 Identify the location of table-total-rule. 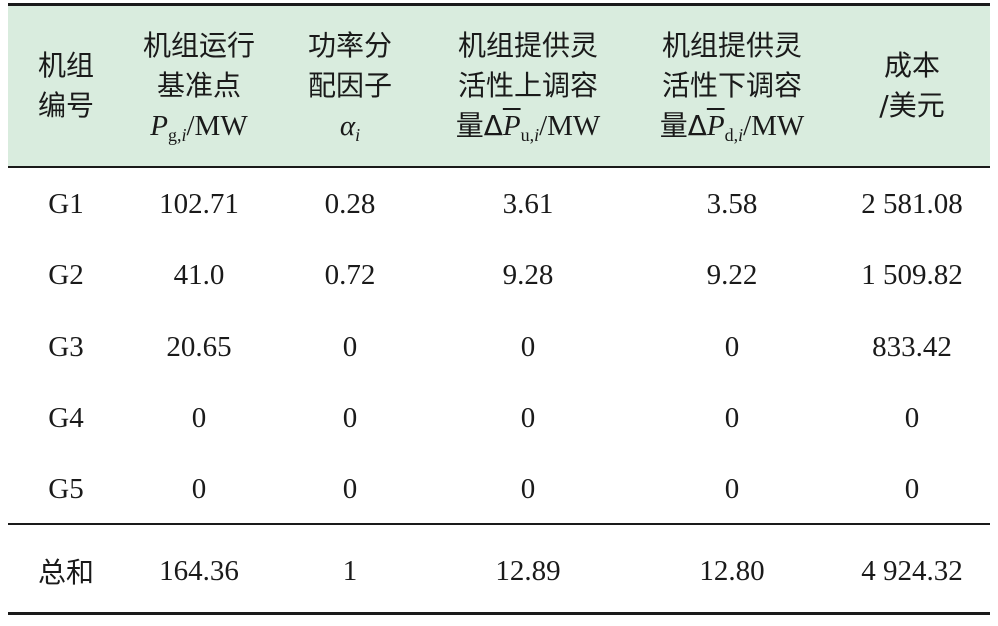
(499, 524).